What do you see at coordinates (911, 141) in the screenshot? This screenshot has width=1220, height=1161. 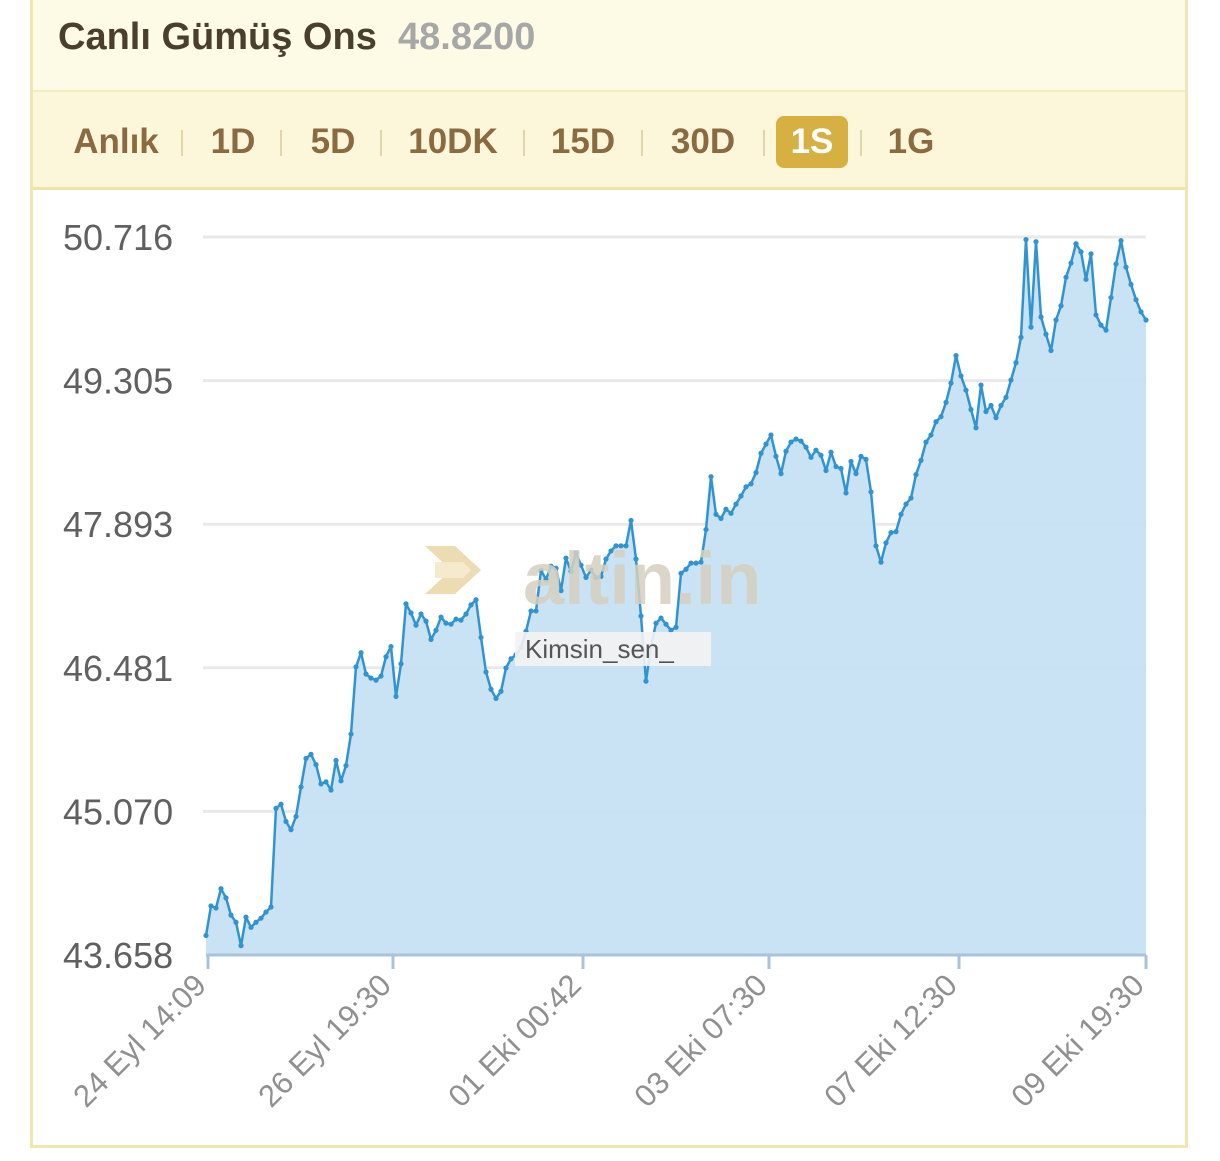 I see `tab-1g: 1G` at bounding box center [911, 141].